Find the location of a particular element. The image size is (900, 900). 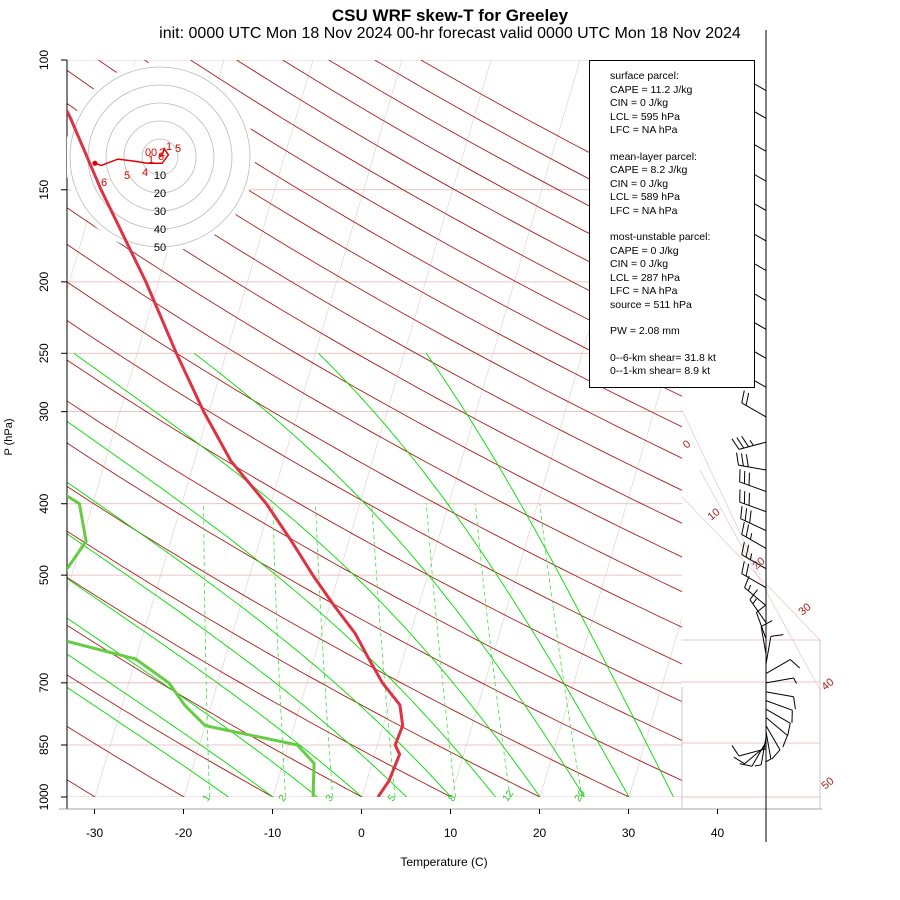

isotherm-label: 50 is located at coordinates (828, 783).